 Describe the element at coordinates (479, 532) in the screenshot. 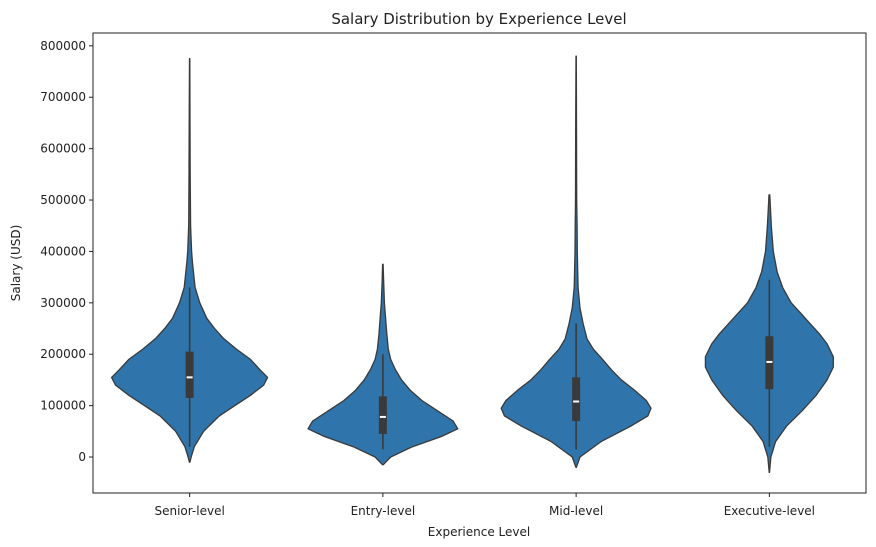

I see `x-axis-title: Experience Level` at that location.